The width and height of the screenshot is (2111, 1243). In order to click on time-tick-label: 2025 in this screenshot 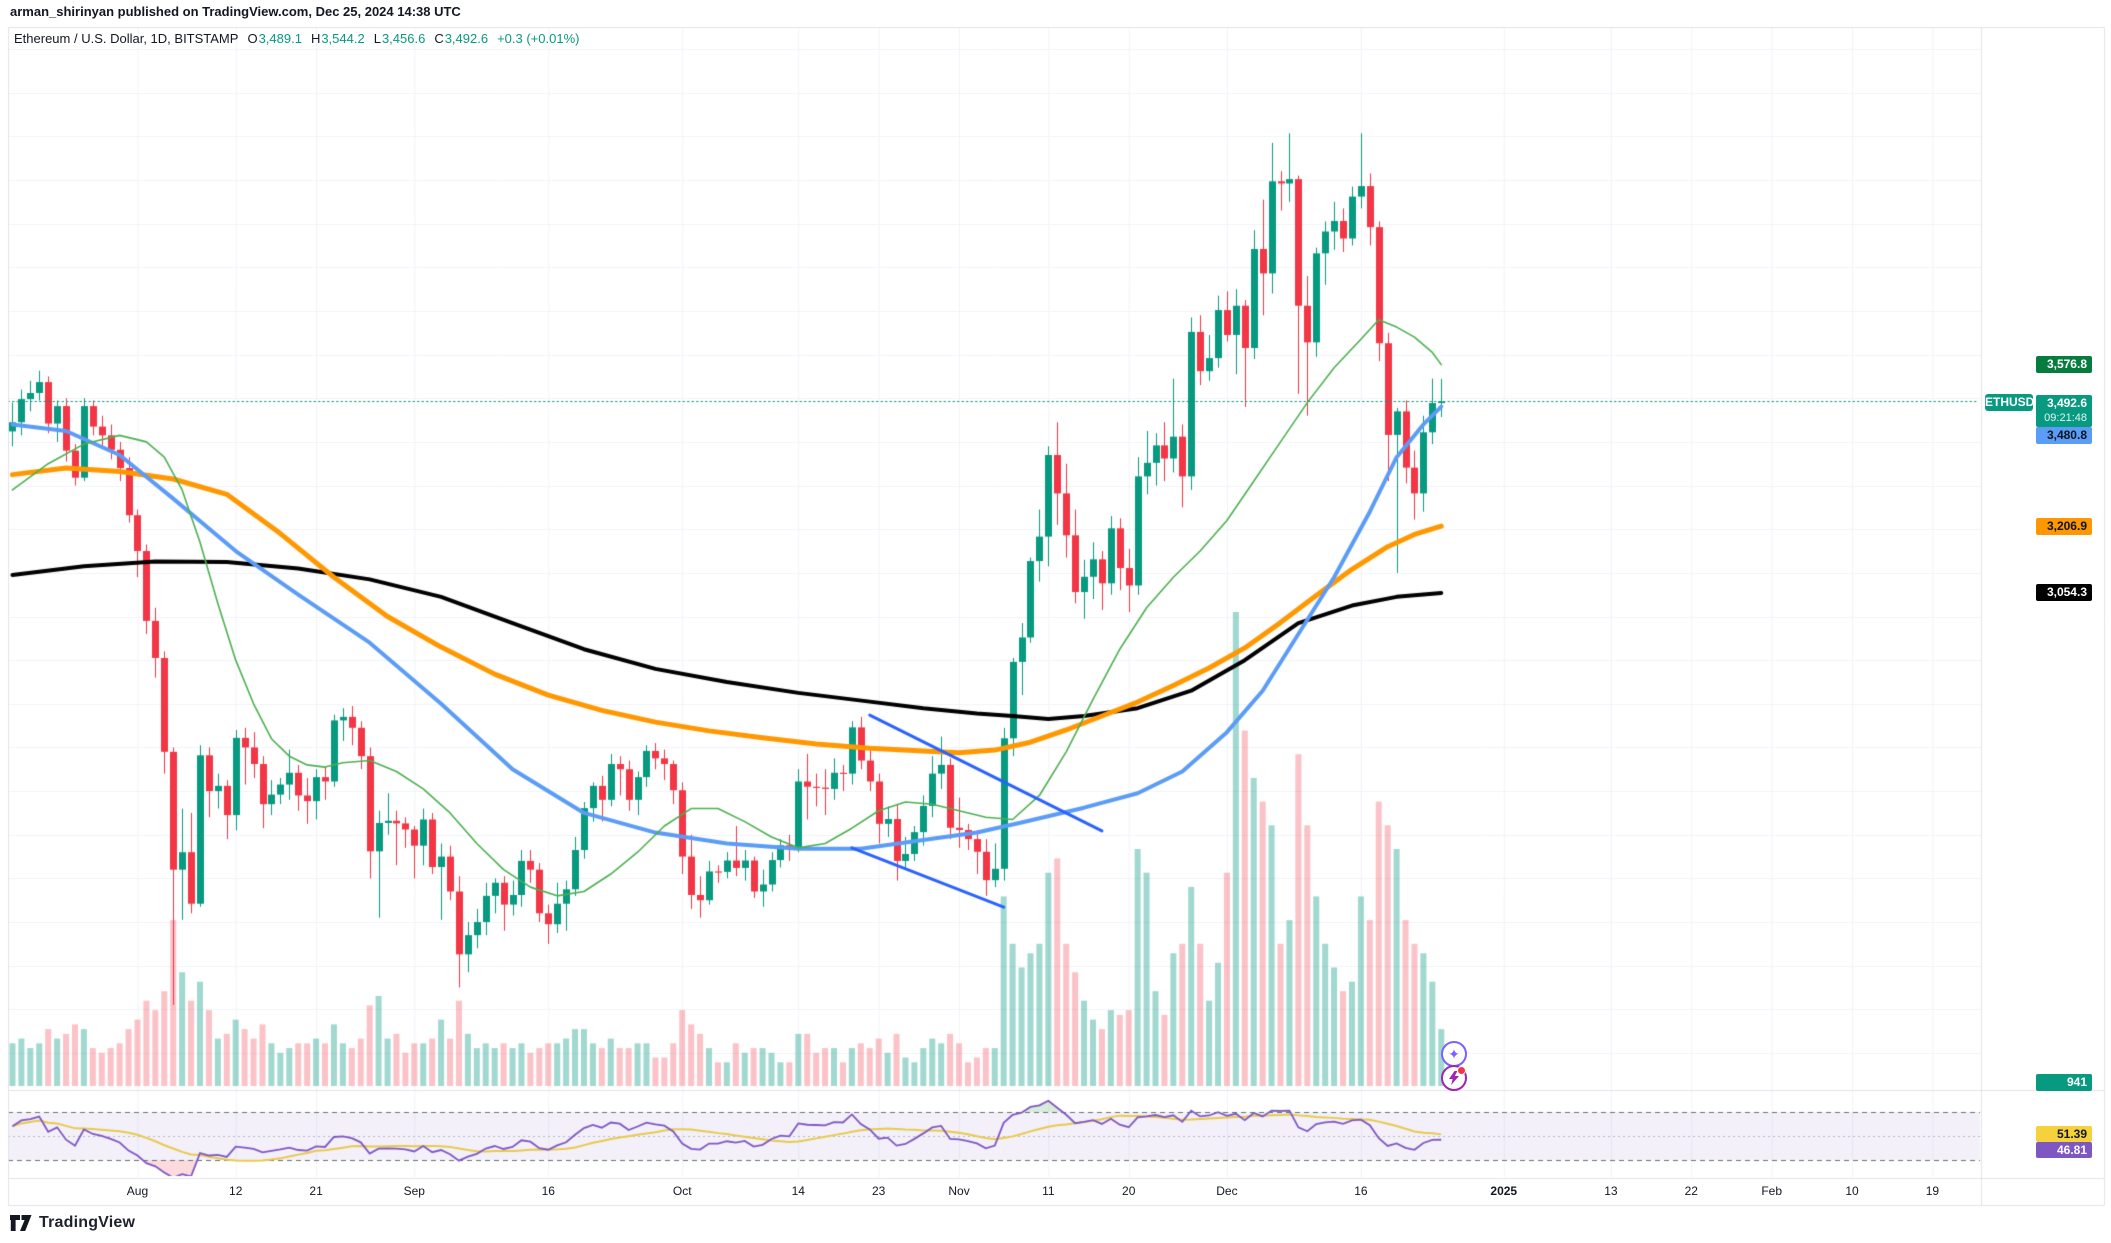, I will do `click(1504, 1191)`.